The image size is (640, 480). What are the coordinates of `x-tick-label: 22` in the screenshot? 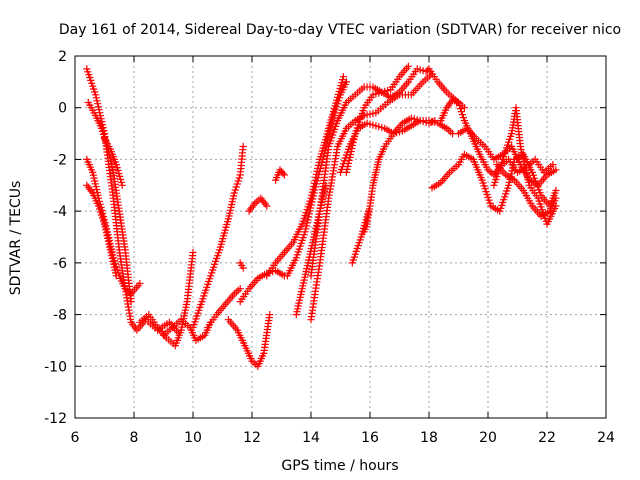 It's located at (547, 438).